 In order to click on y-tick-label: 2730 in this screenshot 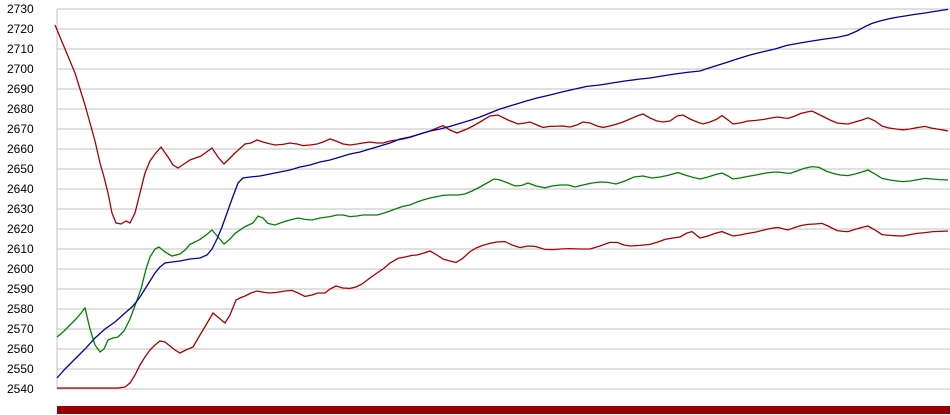, I will do `click(20, 9)`.